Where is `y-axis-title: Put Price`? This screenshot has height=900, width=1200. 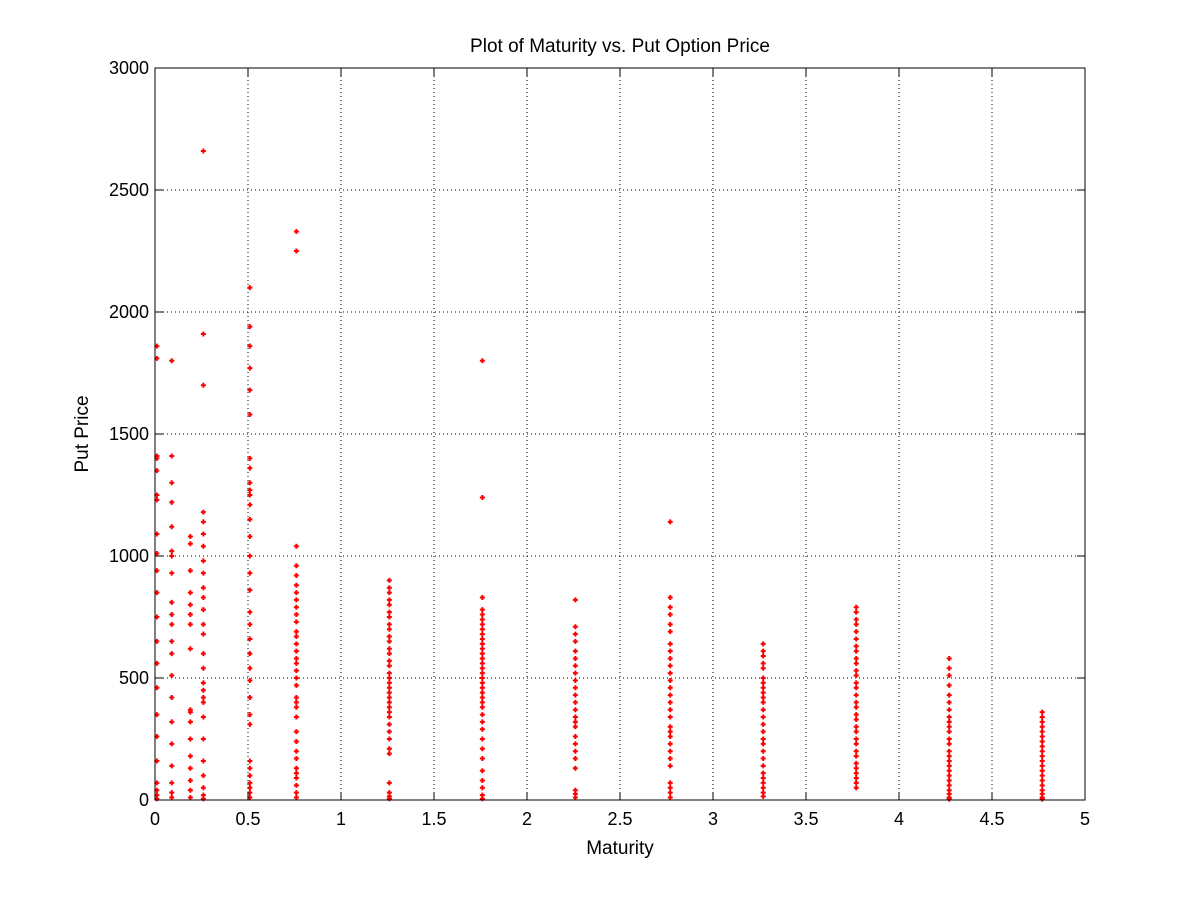
y-axis-title: Put Price is located at coordinates (82, 433).